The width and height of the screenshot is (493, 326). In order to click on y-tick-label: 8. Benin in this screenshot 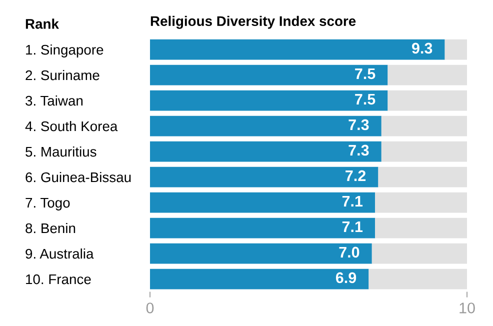, I will do `click(51, 228)`.